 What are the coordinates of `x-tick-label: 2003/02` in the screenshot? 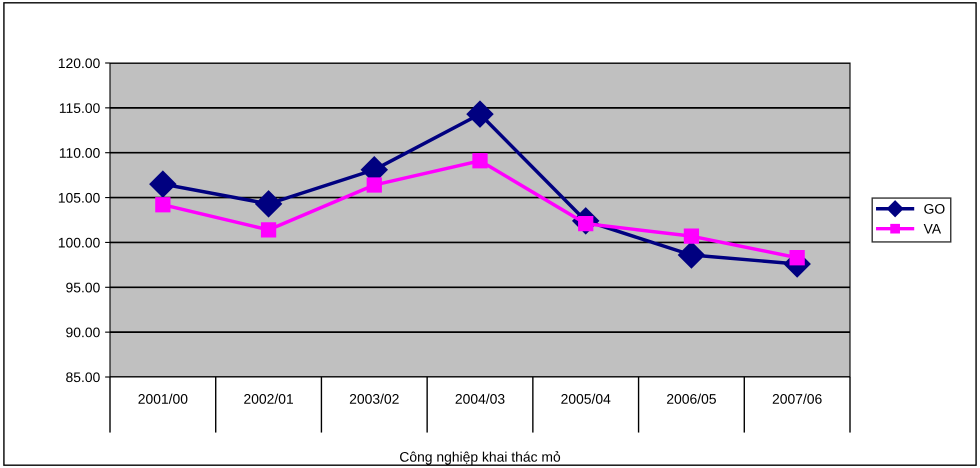 It's located at (374, 399).